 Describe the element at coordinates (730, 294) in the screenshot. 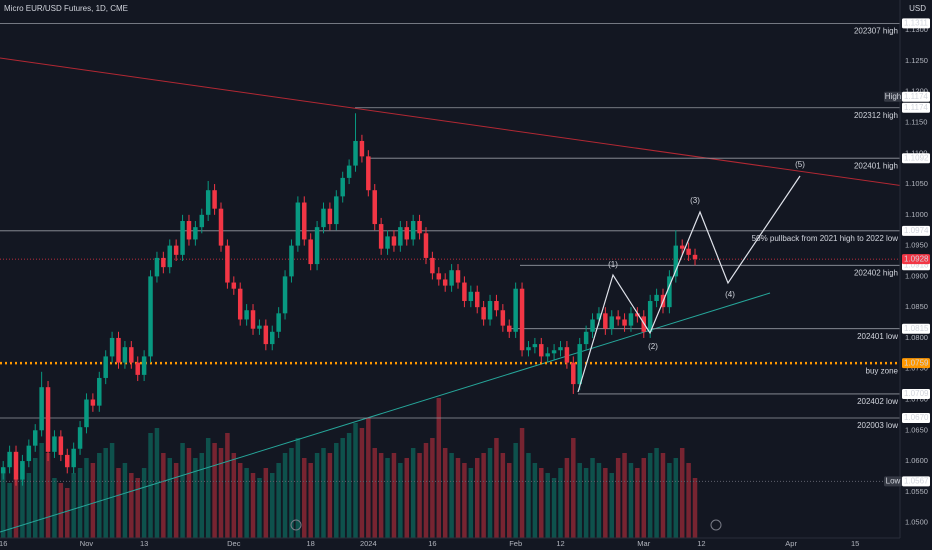

I see `wave-label: (4)` at that location.